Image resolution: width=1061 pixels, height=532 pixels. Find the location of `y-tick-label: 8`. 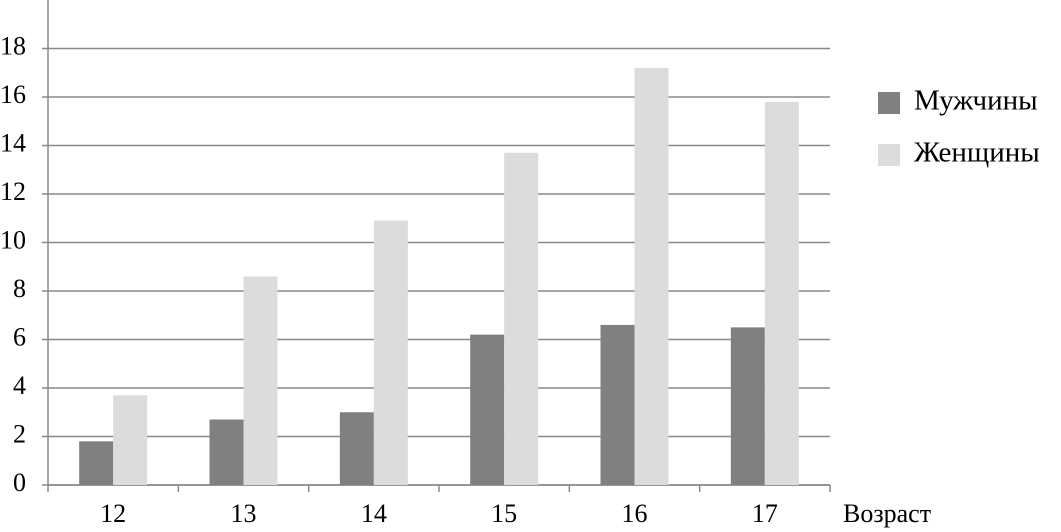

y-tick-label: 8 is located at coordinates (19, 288).